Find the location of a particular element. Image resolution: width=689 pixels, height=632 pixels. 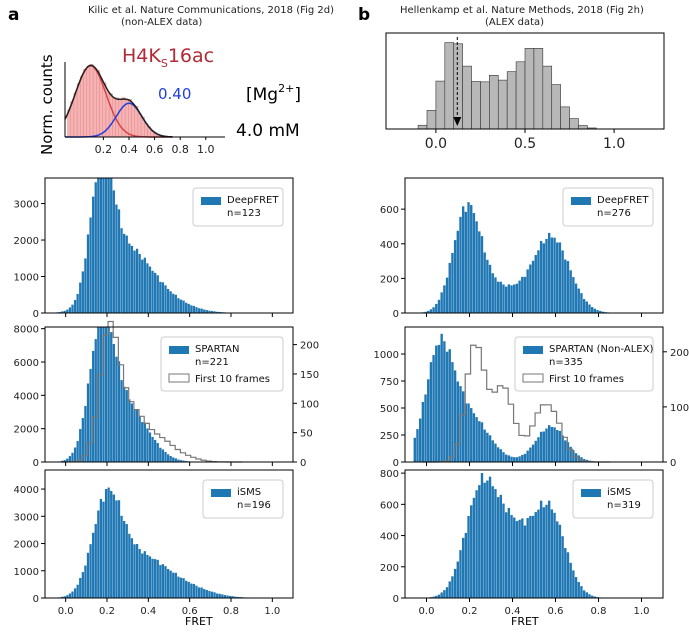

legend-swatch-outline is located at coordinates (179, 378).